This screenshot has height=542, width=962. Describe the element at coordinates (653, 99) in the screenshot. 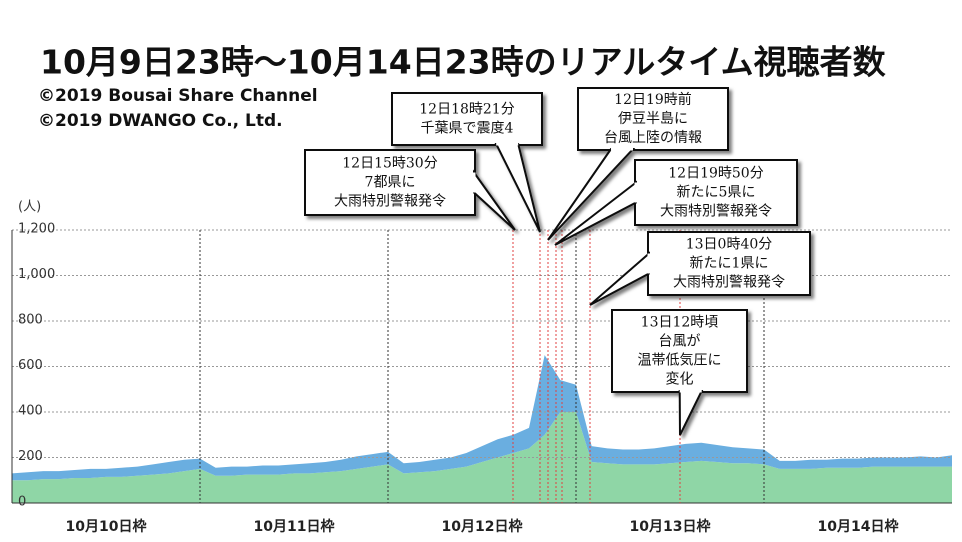

I see `annotation-text: 12日19時前` at that location.